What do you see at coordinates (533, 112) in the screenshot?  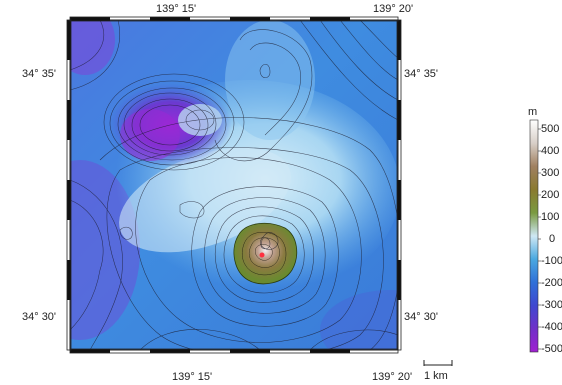 I see `colorbar-unit: m` at bounding box center [533, 112].